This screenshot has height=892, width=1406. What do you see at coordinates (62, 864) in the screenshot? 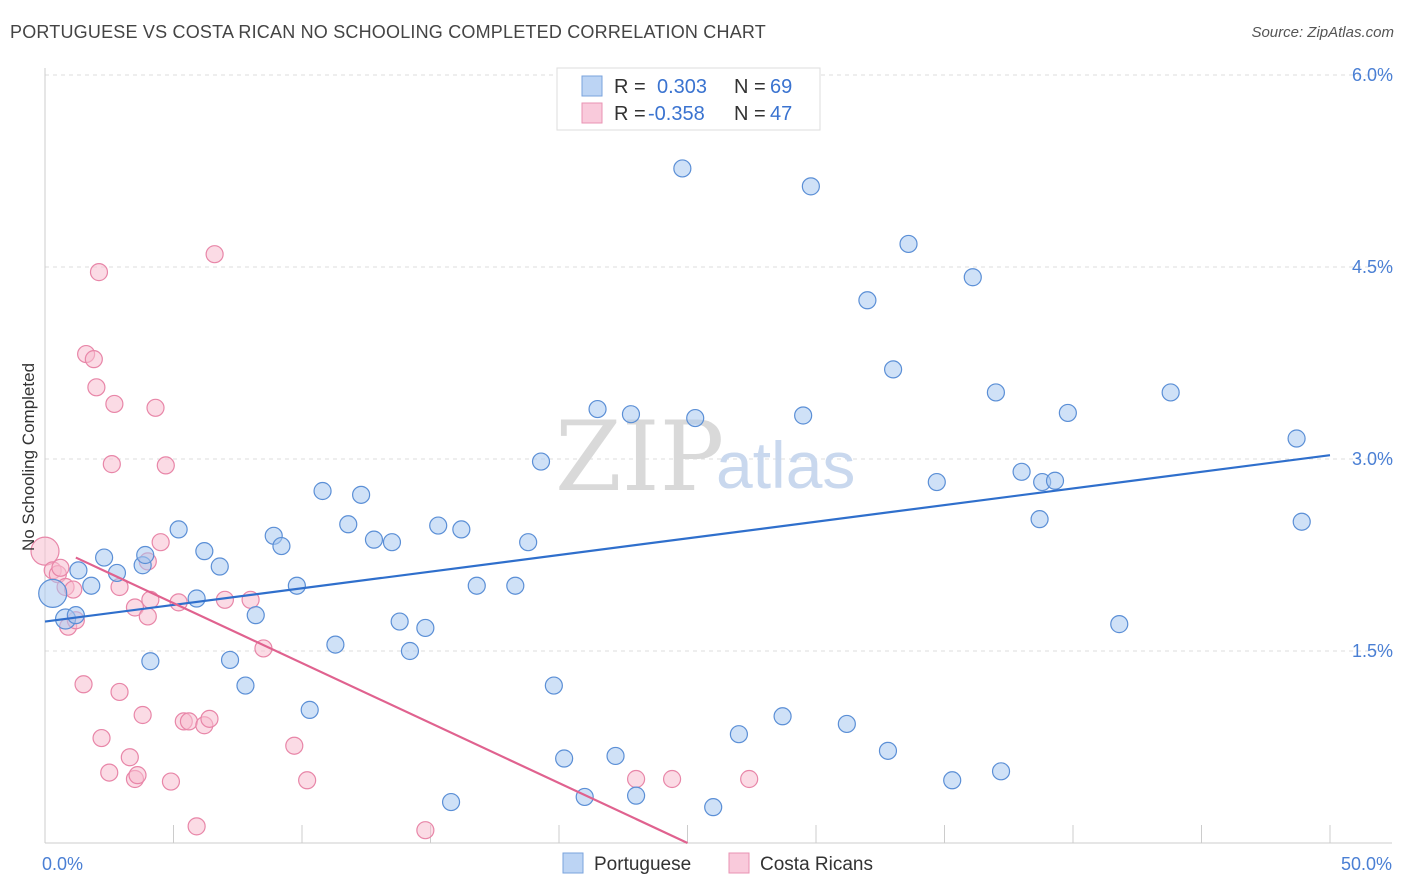
I see `x-tick-label-0: 0.0%` at bounding box center [62, 864].